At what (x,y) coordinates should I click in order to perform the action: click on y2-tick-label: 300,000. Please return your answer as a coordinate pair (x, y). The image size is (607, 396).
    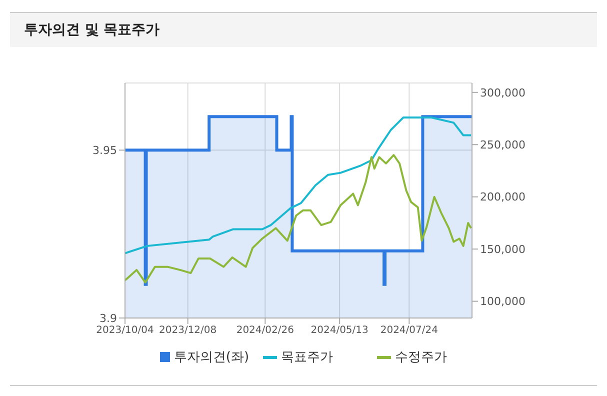
    Looking at the image, I should click on (503, 93).